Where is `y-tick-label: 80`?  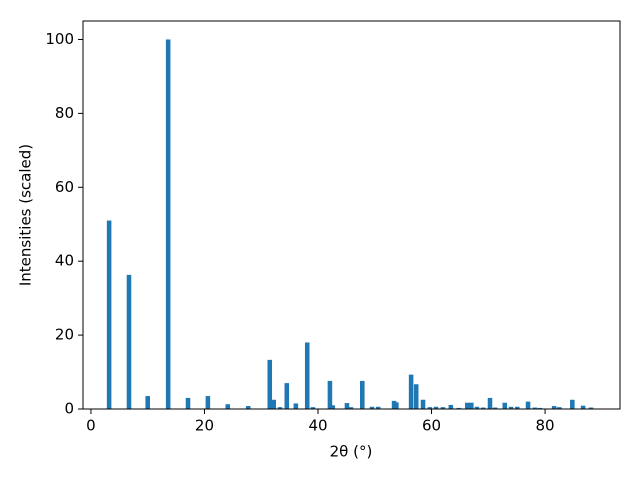
y-tick-label: 80 is located at coordinates (64, 113).